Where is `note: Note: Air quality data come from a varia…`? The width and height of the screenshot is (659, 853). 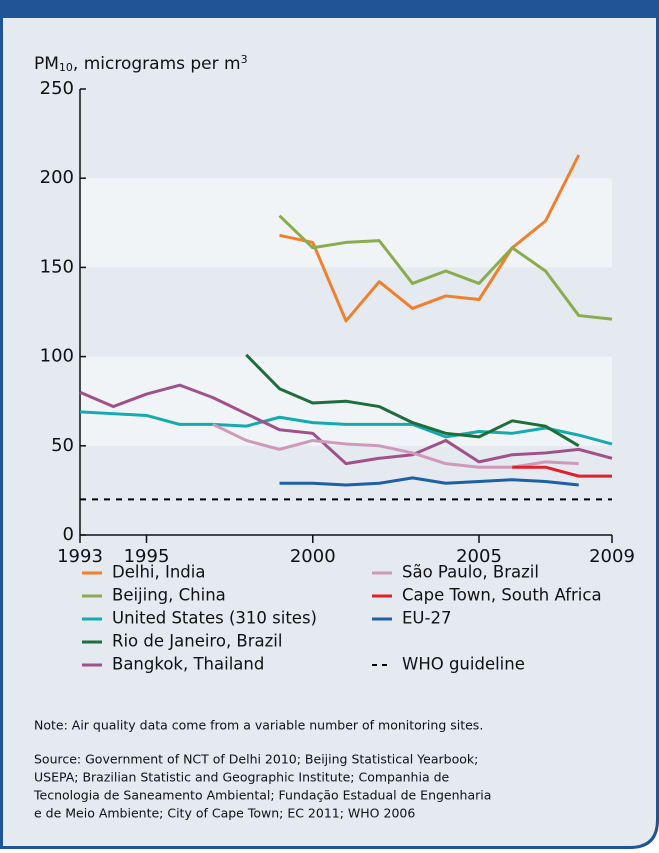
note: Note: Air quality data come from a varia… is located at coordinates (258, 725).